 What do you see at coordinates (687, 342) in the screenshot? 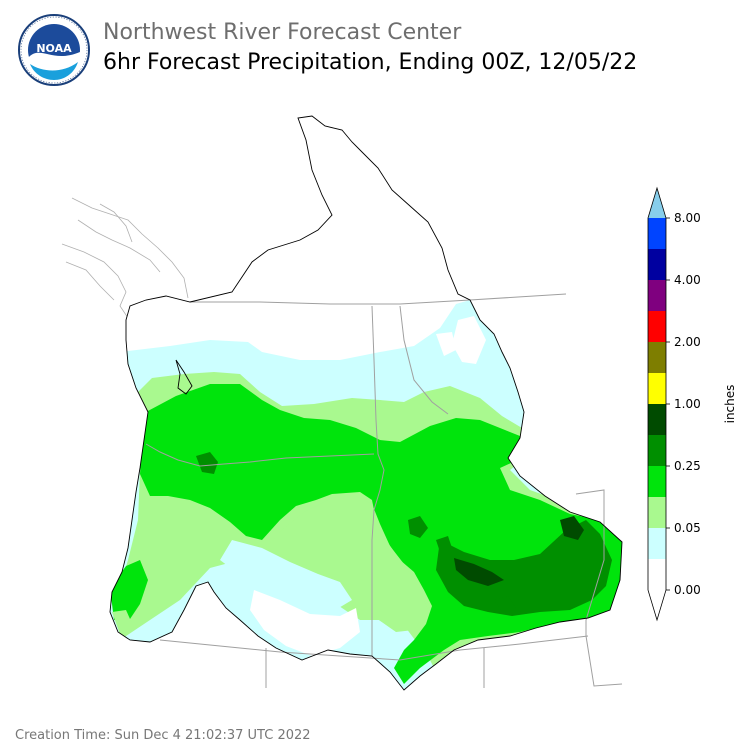
I see `colorbar-tick-label: 2.00` at bounding box center [687, 342].